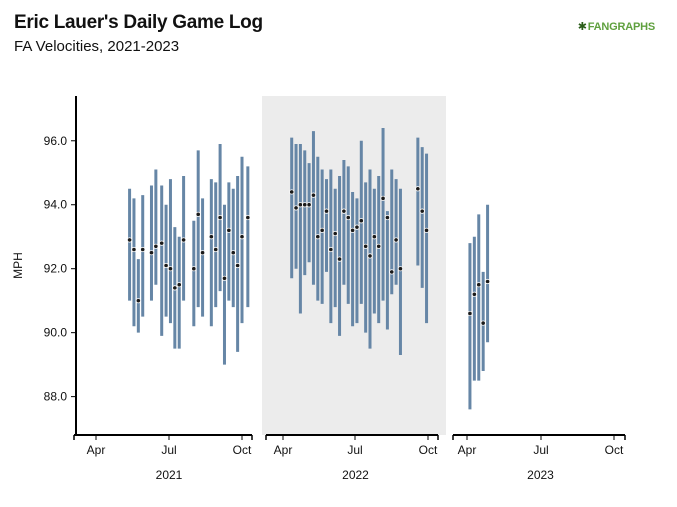 The width and height of the screenshot is (677, 507). I want to click on chart-subtitle: FA Velocities, 2021-2023, so click(97, 46).